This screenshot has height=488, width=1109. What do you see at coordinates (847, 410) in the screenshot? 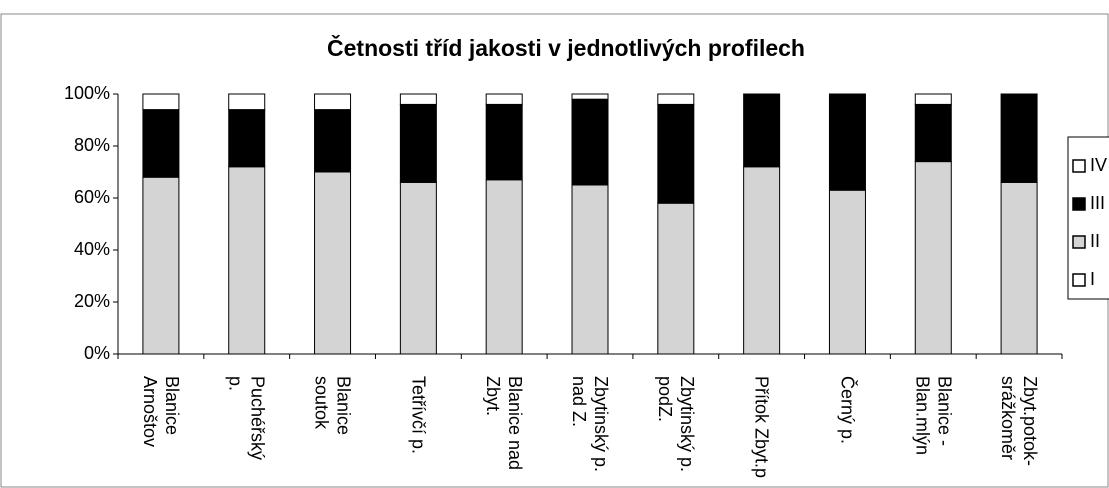
I see `x-tick-label: Černý p.` at bounding box center [847, 410].